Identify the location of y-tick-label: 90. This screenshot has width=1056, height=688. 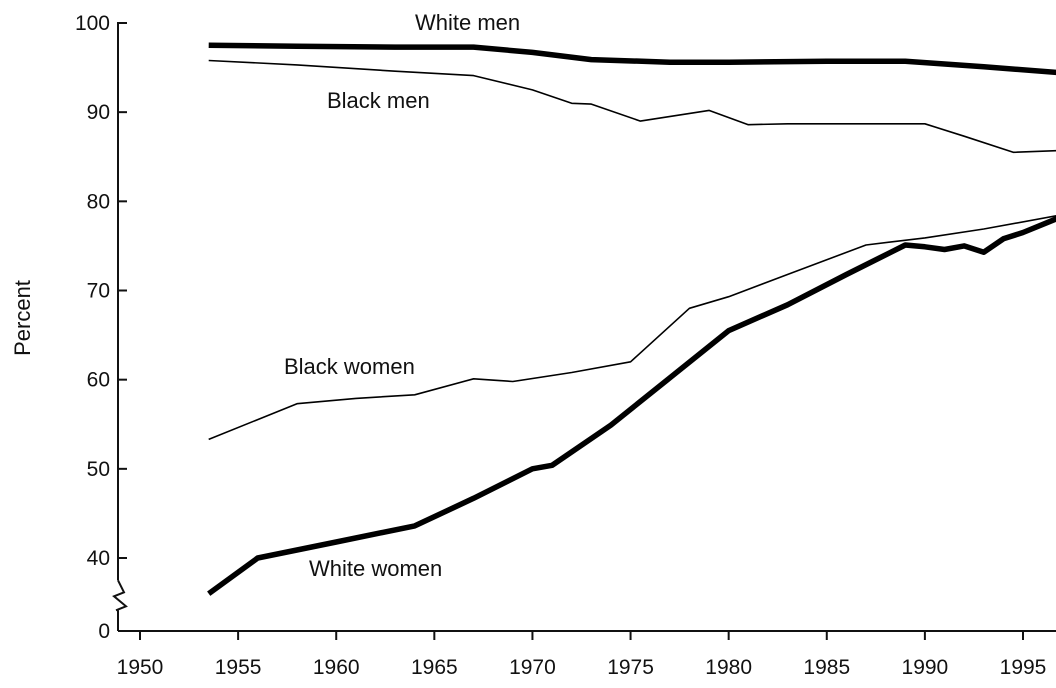
(98, 112).